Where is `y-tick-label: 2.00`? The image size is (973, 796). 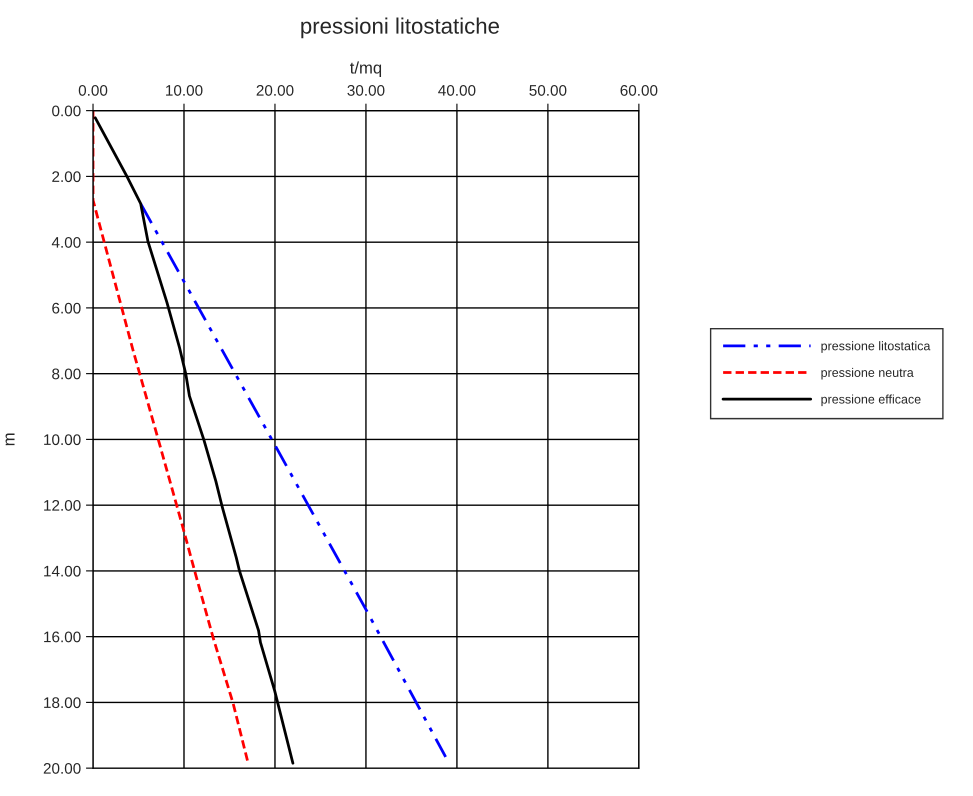 y-tick-label: 2.00 is located at coordinates (66, 176).